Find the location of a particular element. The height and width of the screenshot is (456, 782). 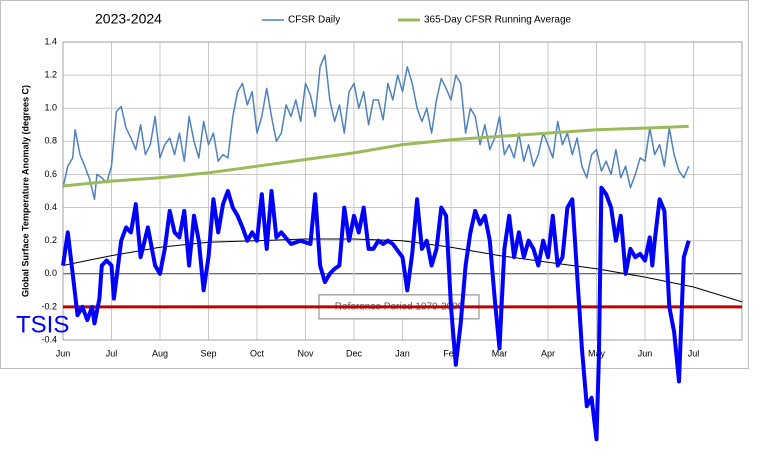

y-tick-label: 0.0 is located at coordinates (50, 273).